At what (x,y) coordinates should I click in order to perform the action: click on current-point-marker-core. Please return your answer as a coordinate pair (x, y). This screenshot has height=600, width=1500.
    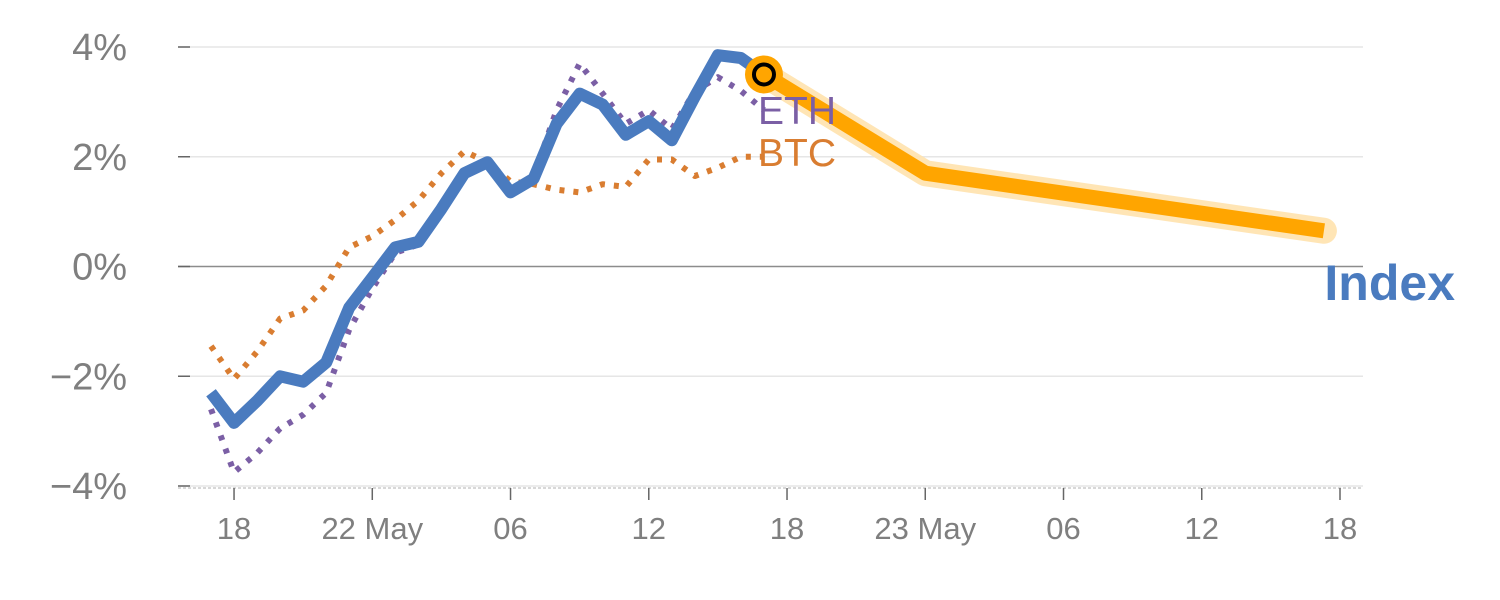
    Looking at the image, I should click on (763, 74).